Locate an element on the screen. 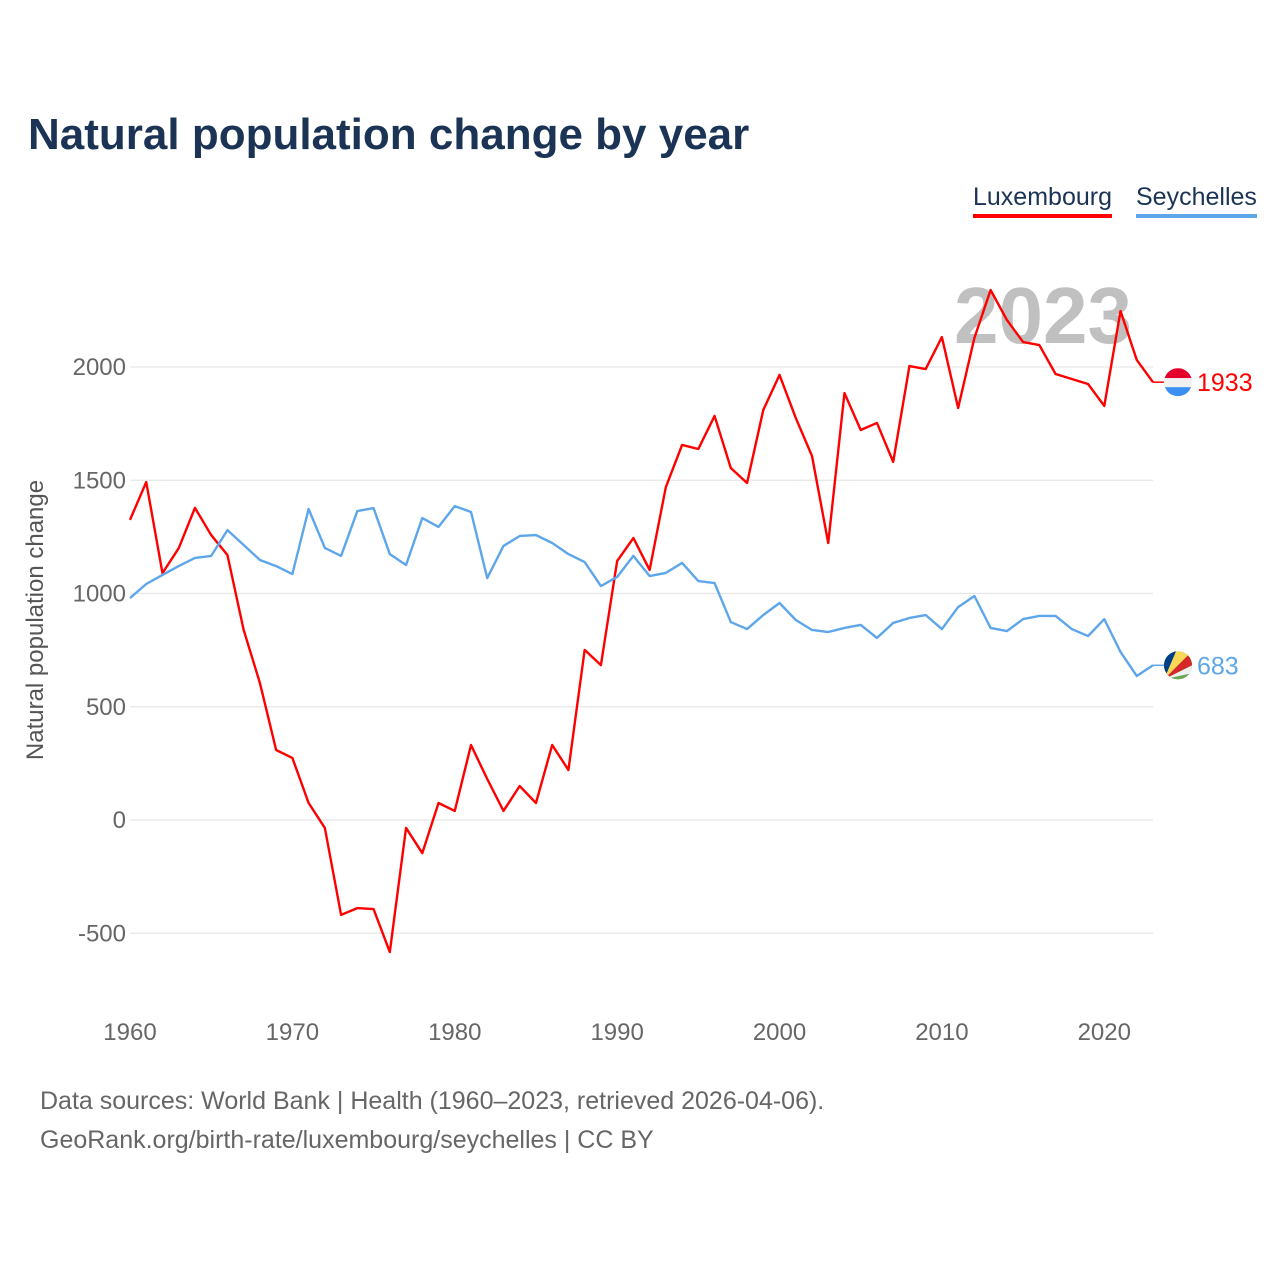 The height and width of the screenshot is (1280, 1280). series-line-seychelles is located at coordinates (641, 591).